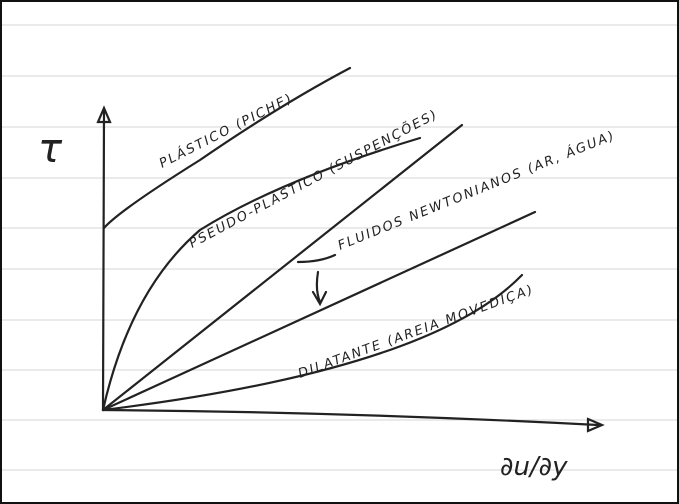 The height and width of the screenshot is (504, 679). I want to click on x-axis-label: ∂u/∂y, so click(534, 467).